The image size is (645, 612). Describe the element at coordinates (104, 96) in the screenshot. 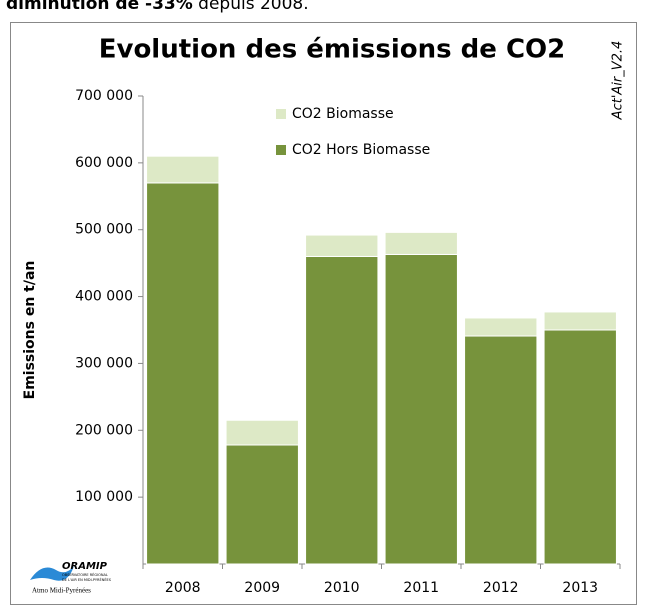

I see `y-tick-label: 700 000` at that location.